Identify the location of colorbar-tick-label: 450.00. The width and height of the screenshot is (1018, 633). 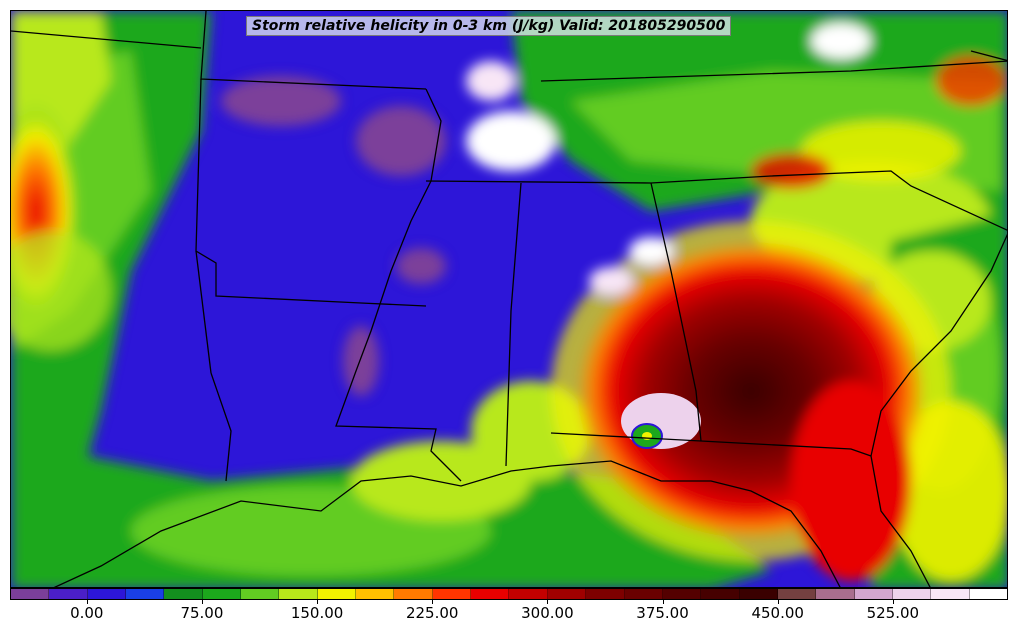
(777, 613).